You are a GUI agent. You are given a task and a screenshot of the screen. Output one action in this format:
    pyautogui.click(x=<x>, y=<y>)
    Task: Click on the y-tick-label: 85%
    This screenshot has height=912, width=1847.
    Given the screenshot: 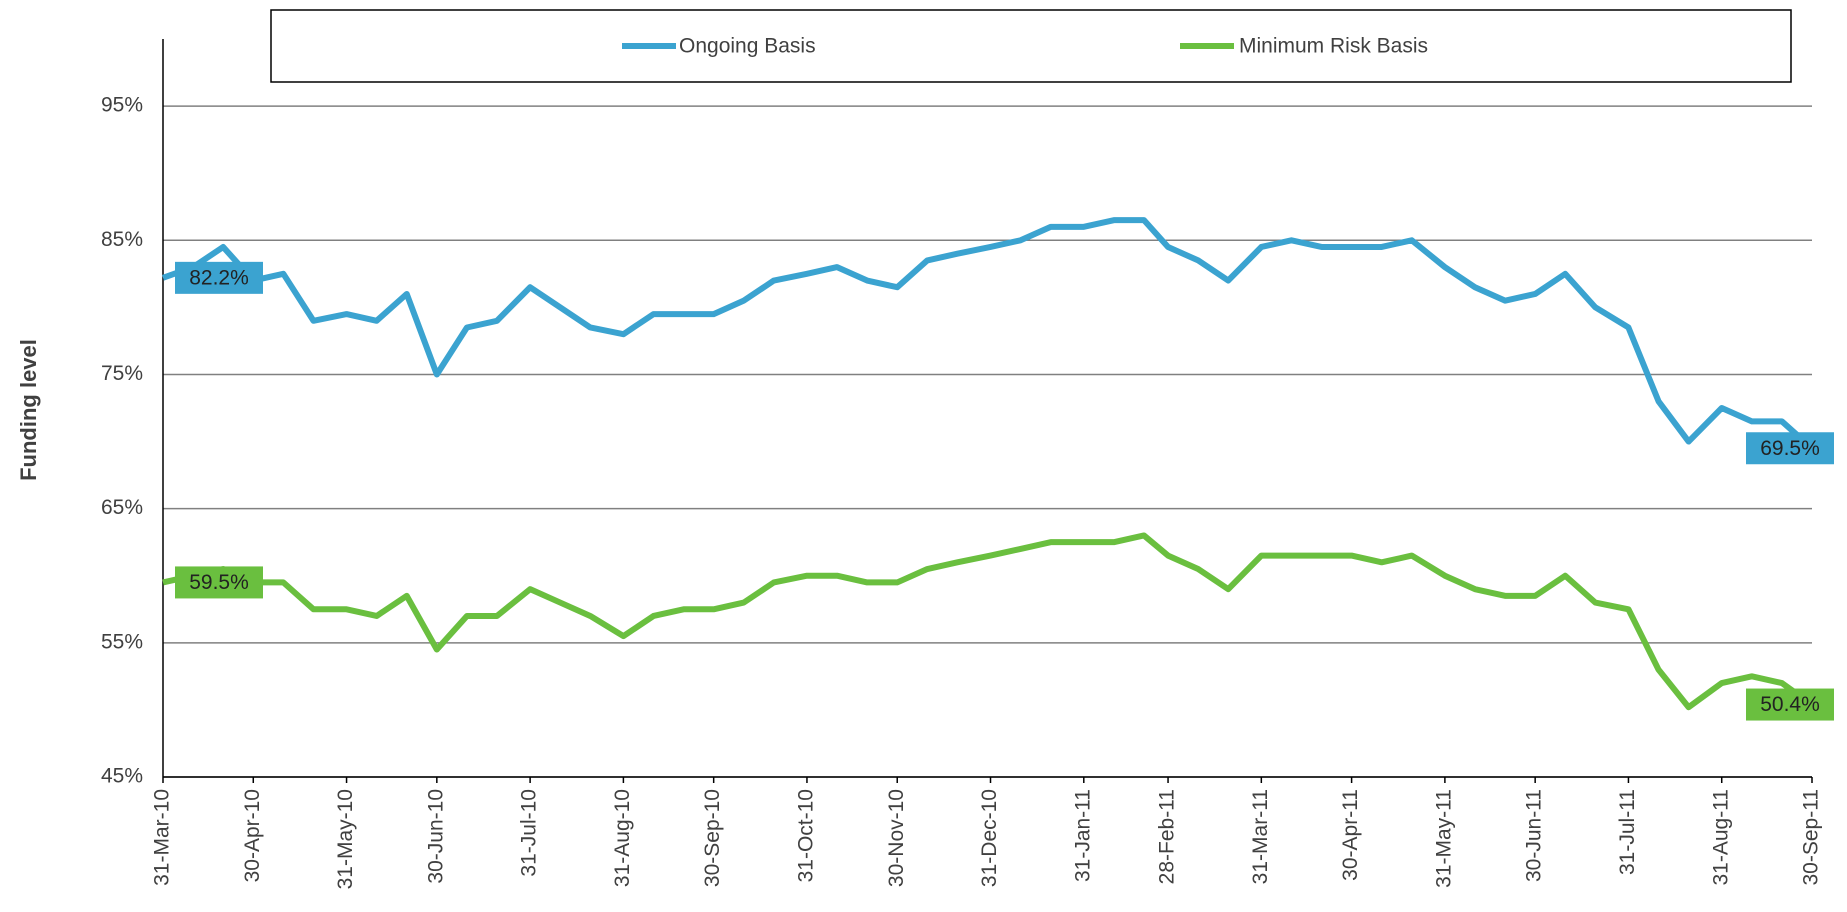 What is the action you would take?
    pyautogui.click(x=122, y=239)
    